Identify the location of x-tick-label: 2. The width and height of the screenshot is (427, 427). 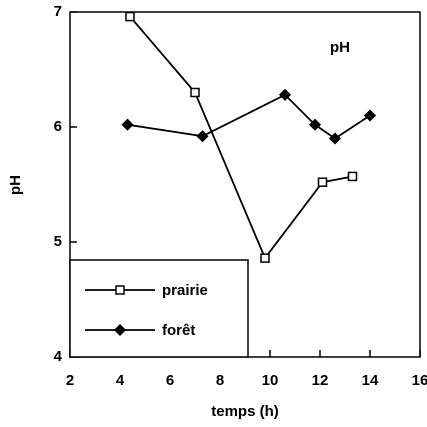
(70, 380).